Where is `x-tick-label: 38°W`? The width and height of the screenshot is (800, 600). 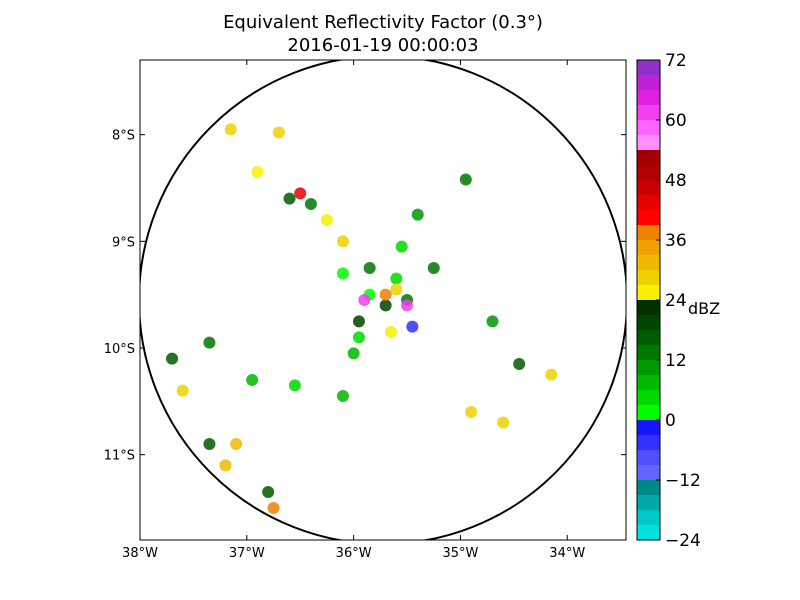
x-tick-label: 38°W is located at coordinates (140, 553).